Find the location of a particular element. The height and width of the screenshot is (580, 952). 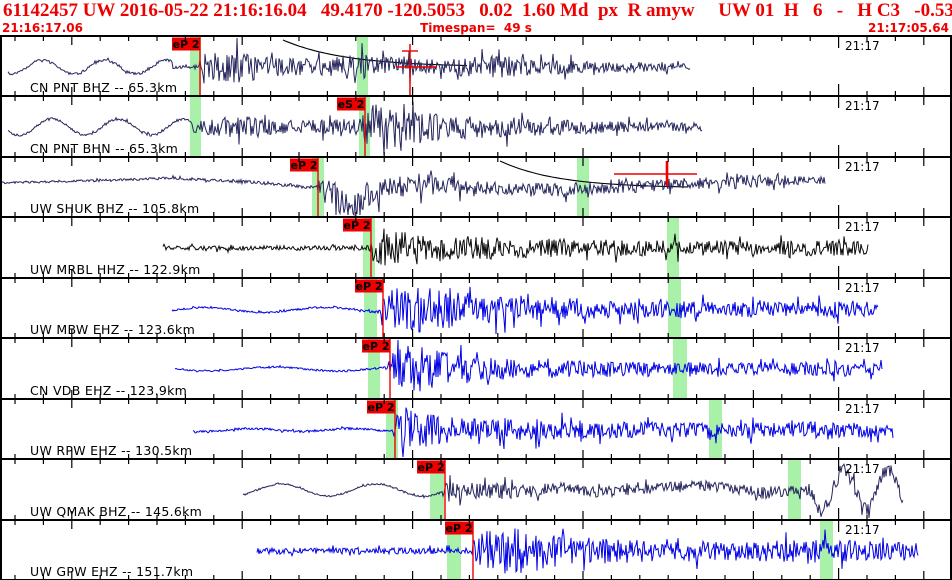

phase-pick-label: eS 2 is located at coordinates (351, 104).